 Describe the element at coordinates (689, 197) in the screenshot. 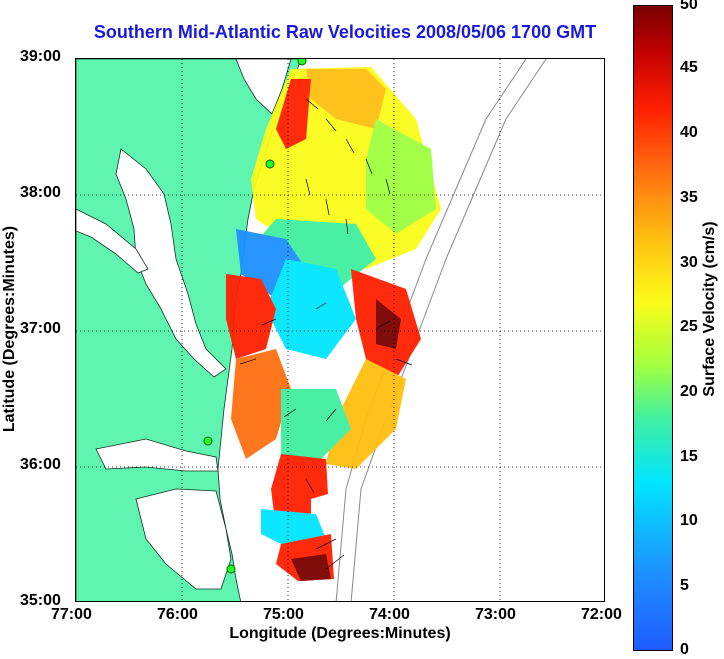

I see `colorbar-tick: 35` at that location.